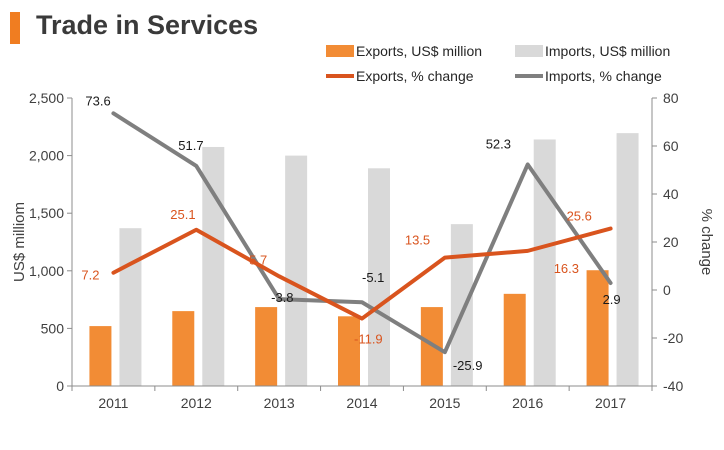 This screenshot has height=450, width=724. What do you see at coordinates (296, 270) in the screenshot?
I see `imports-bar-2013` at bounding box center [296, 270].